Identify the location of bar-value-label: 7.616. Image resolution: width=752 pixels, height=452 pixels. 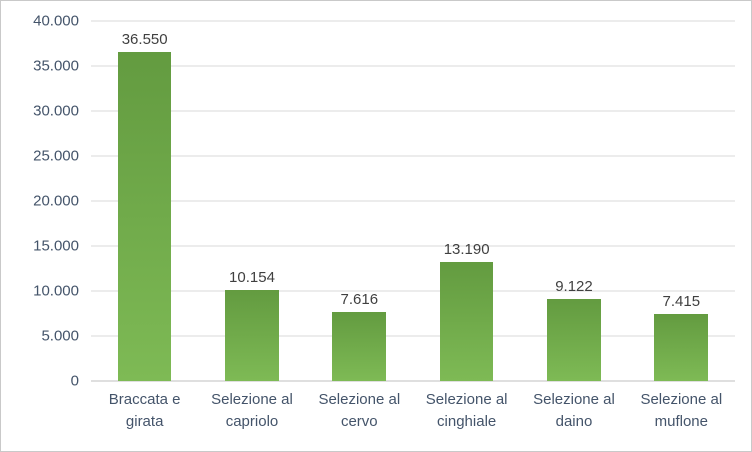
(359, 300).